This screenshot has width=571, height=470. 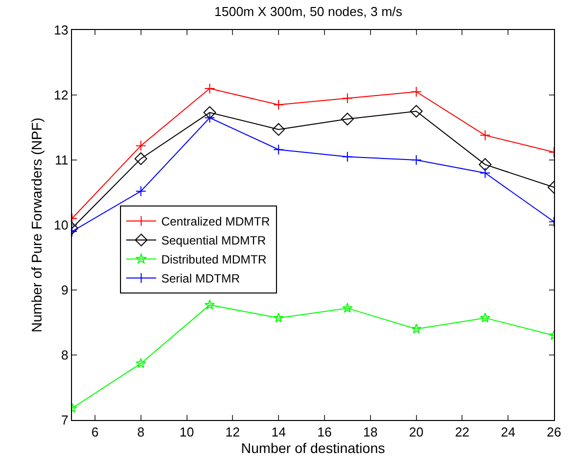 What do you see at coordinates (64, 290) in the screenshot?
I see `y-tick-label: 9` at bounding box center [64, 290].